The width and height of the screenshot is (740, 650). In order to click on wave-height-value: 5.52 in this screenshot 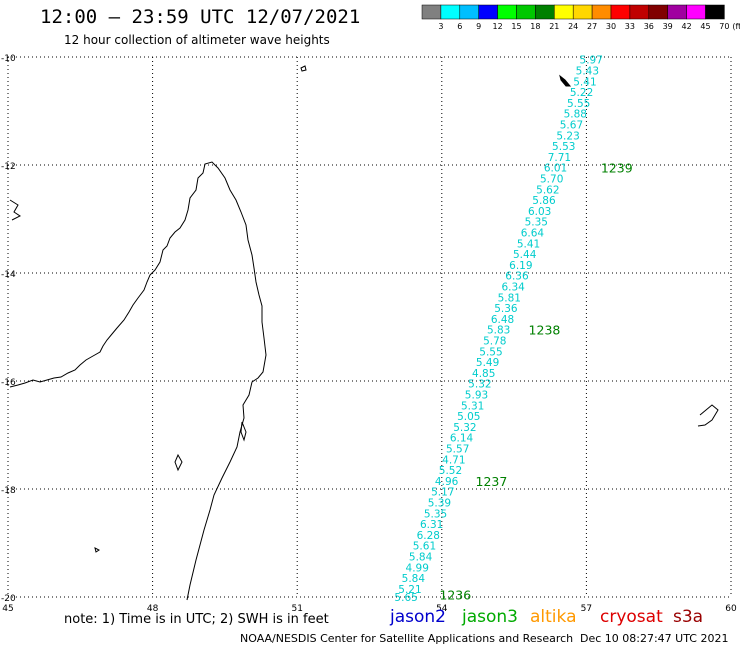, I will do `click(450, 471)`.